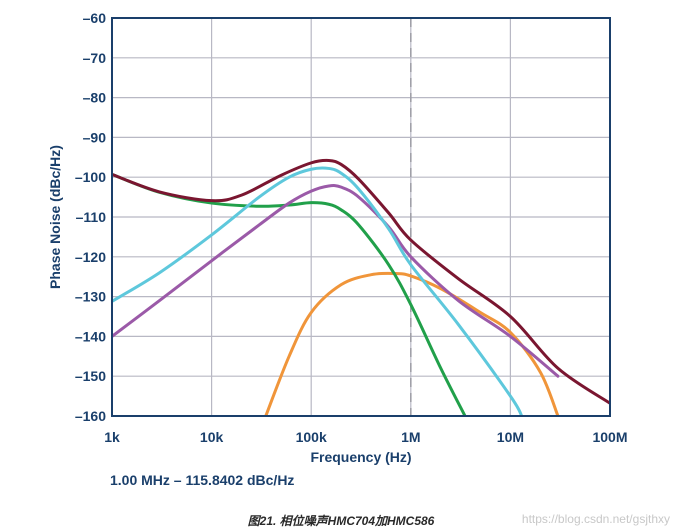 The width and height of the screenshot is (682, 532). I want to click on x-tick-labels: 1k 10k 100k 1M 10M 100M, so click(365, 437).